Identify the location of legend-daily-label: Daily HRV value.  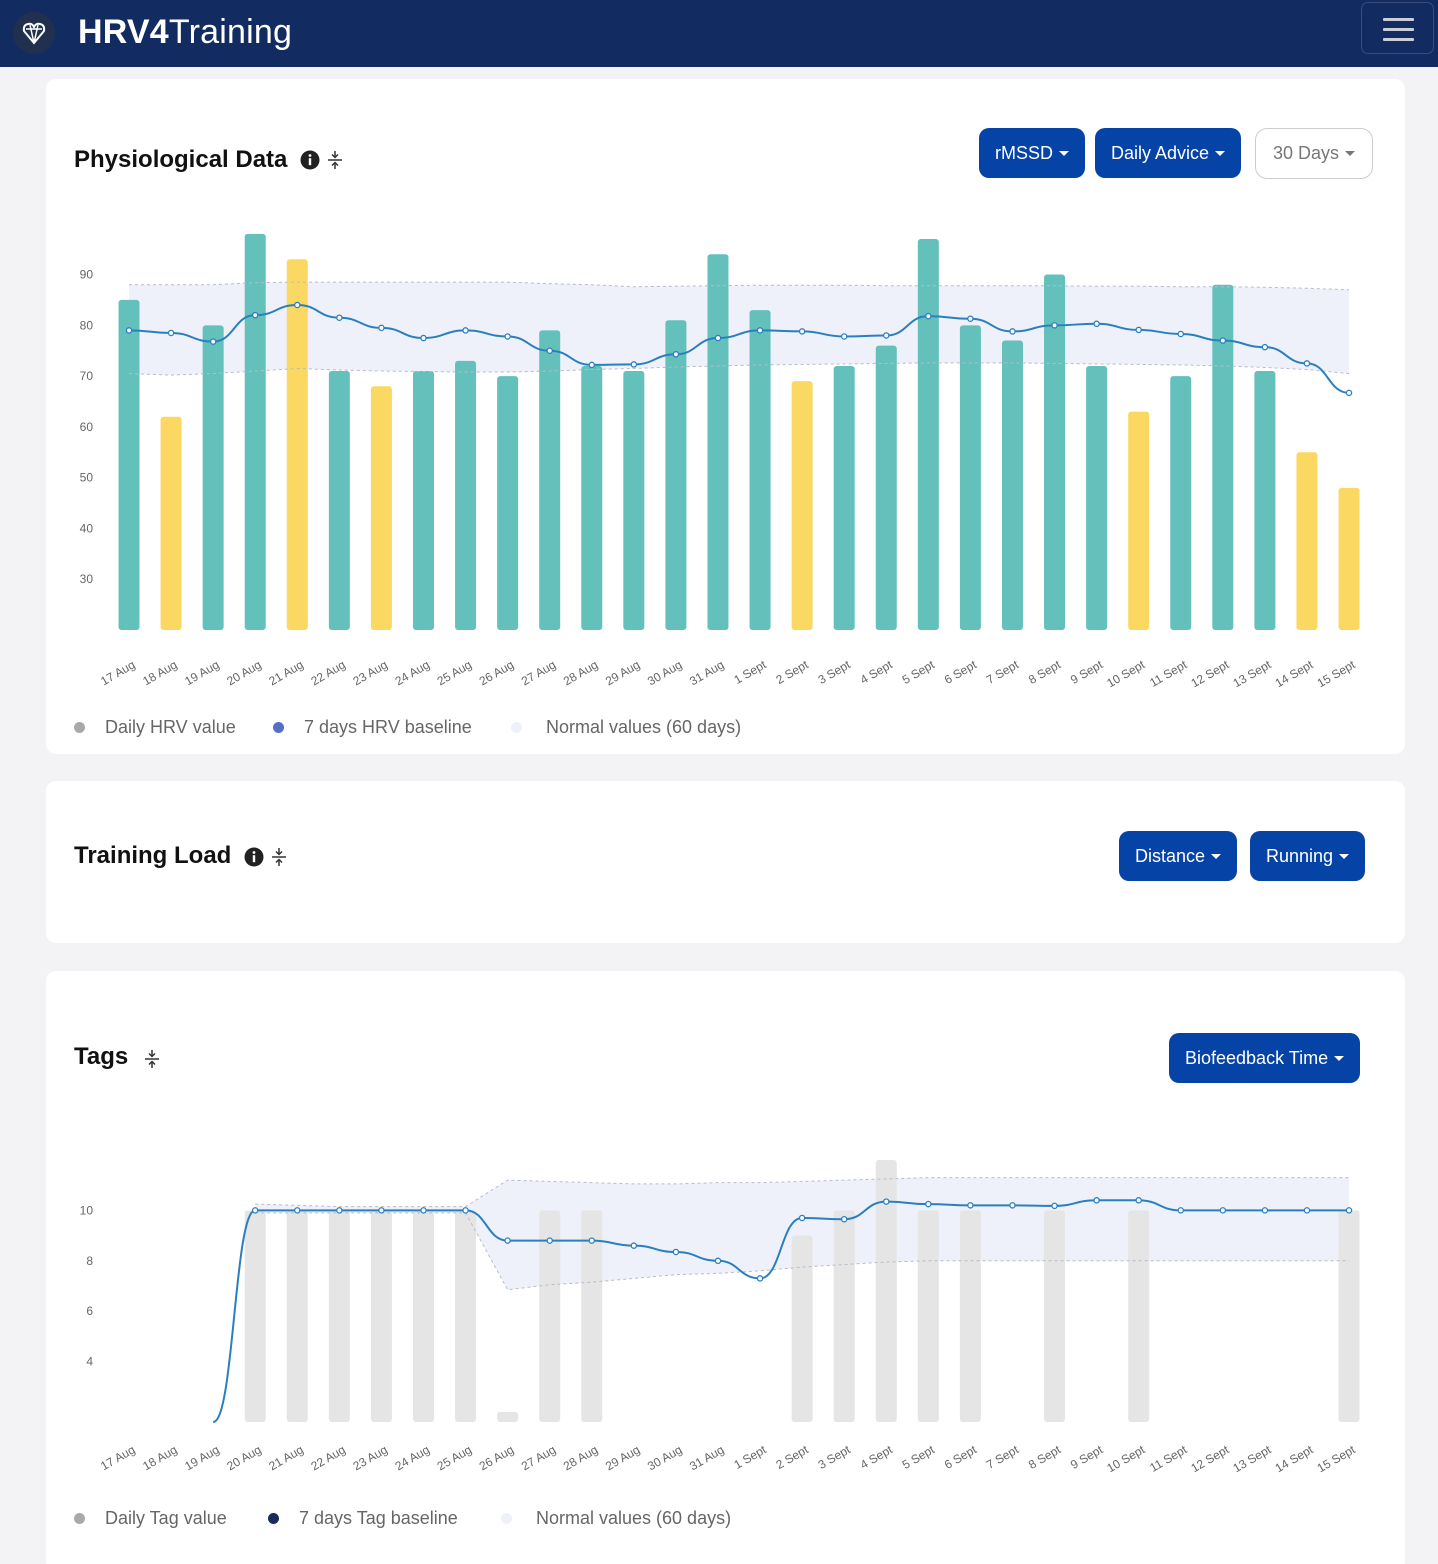
(170, 727).